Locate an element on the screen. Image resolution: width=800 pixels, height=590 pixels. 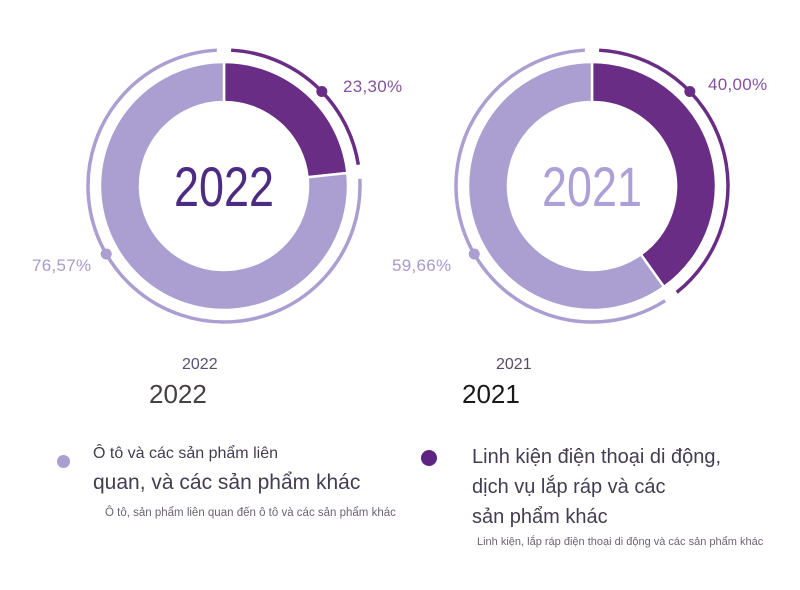
year-caption-large-2022: 2022 is located at coordinates (178, 394).